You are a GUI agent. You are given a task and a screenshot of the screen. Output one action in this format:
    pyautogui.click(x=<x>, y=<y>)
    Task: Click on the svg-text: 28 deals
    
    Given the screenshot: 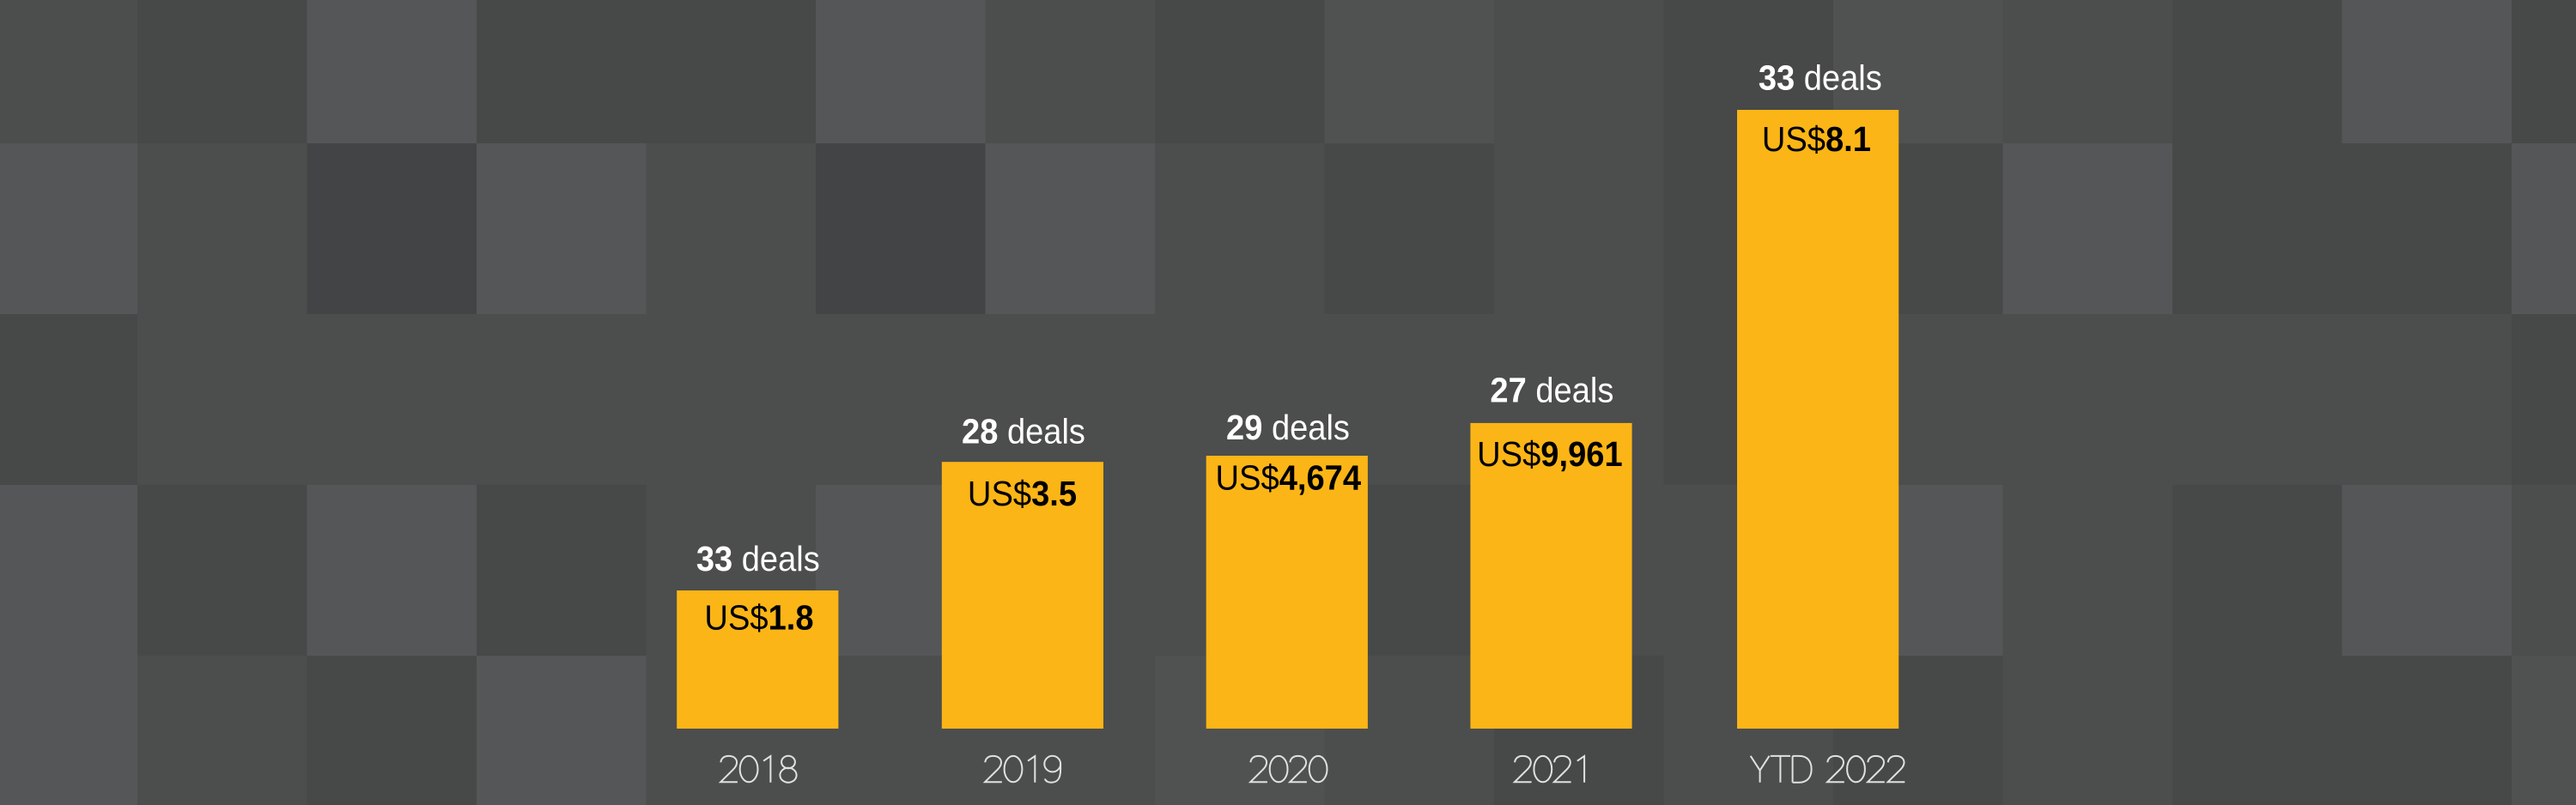 What is the action you would take?
    pyautogui.click(x=1024, y=432)
    